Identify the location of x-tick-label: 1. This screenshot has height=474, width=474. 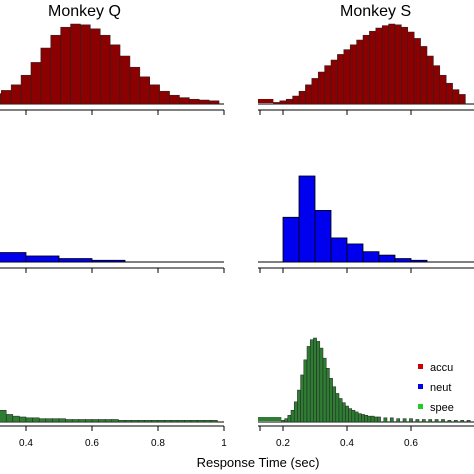
(224, 443).